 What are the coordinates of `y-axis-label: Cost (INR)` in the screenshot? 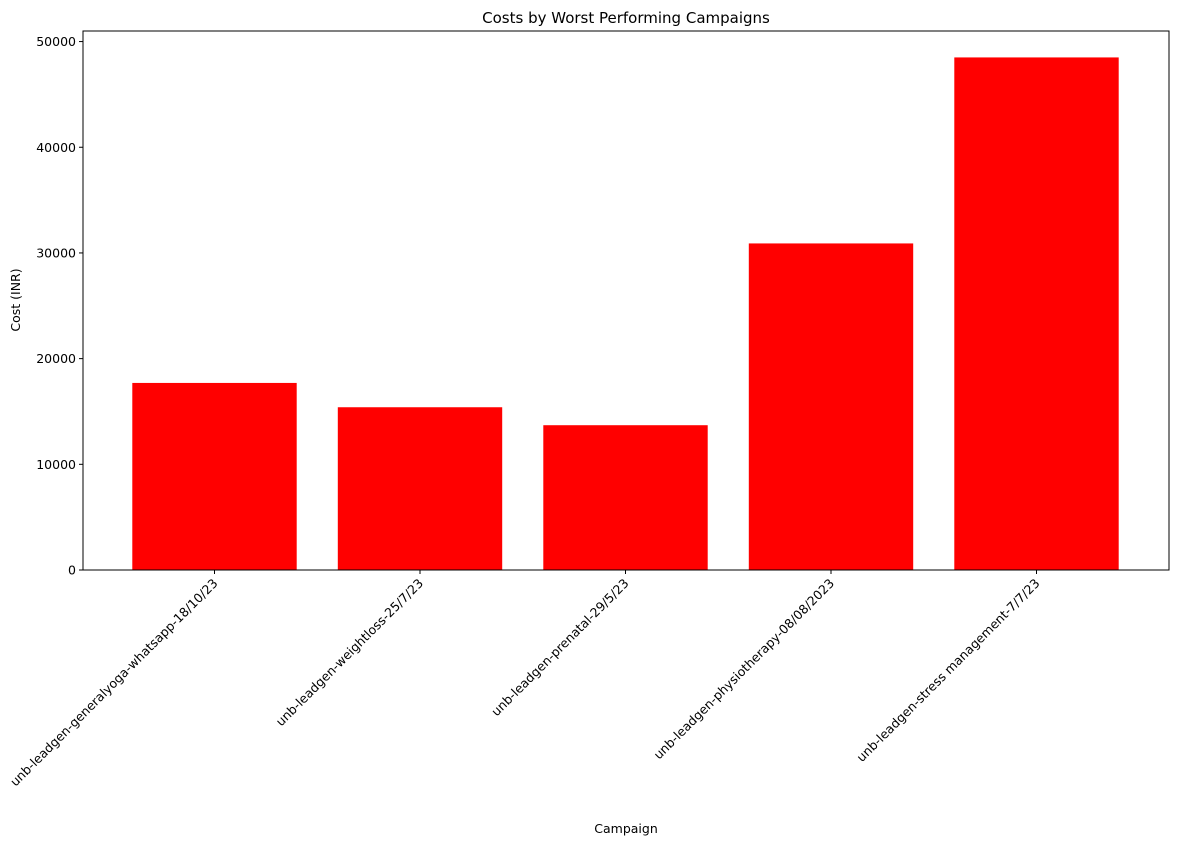 It's located at (15, 299).